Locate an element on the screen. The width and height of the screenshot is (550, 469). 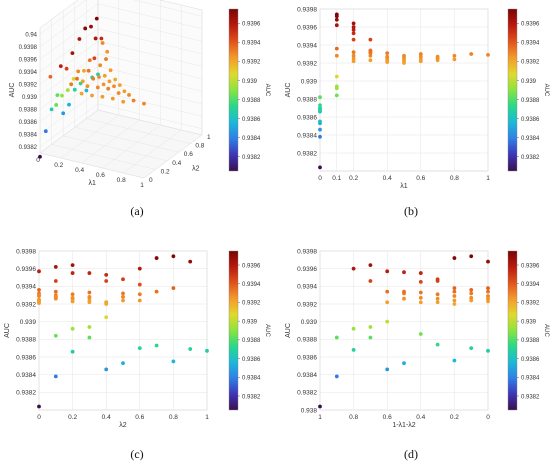
colorbar-tick-label: 0.9396 is located at coordinates (530, 266).